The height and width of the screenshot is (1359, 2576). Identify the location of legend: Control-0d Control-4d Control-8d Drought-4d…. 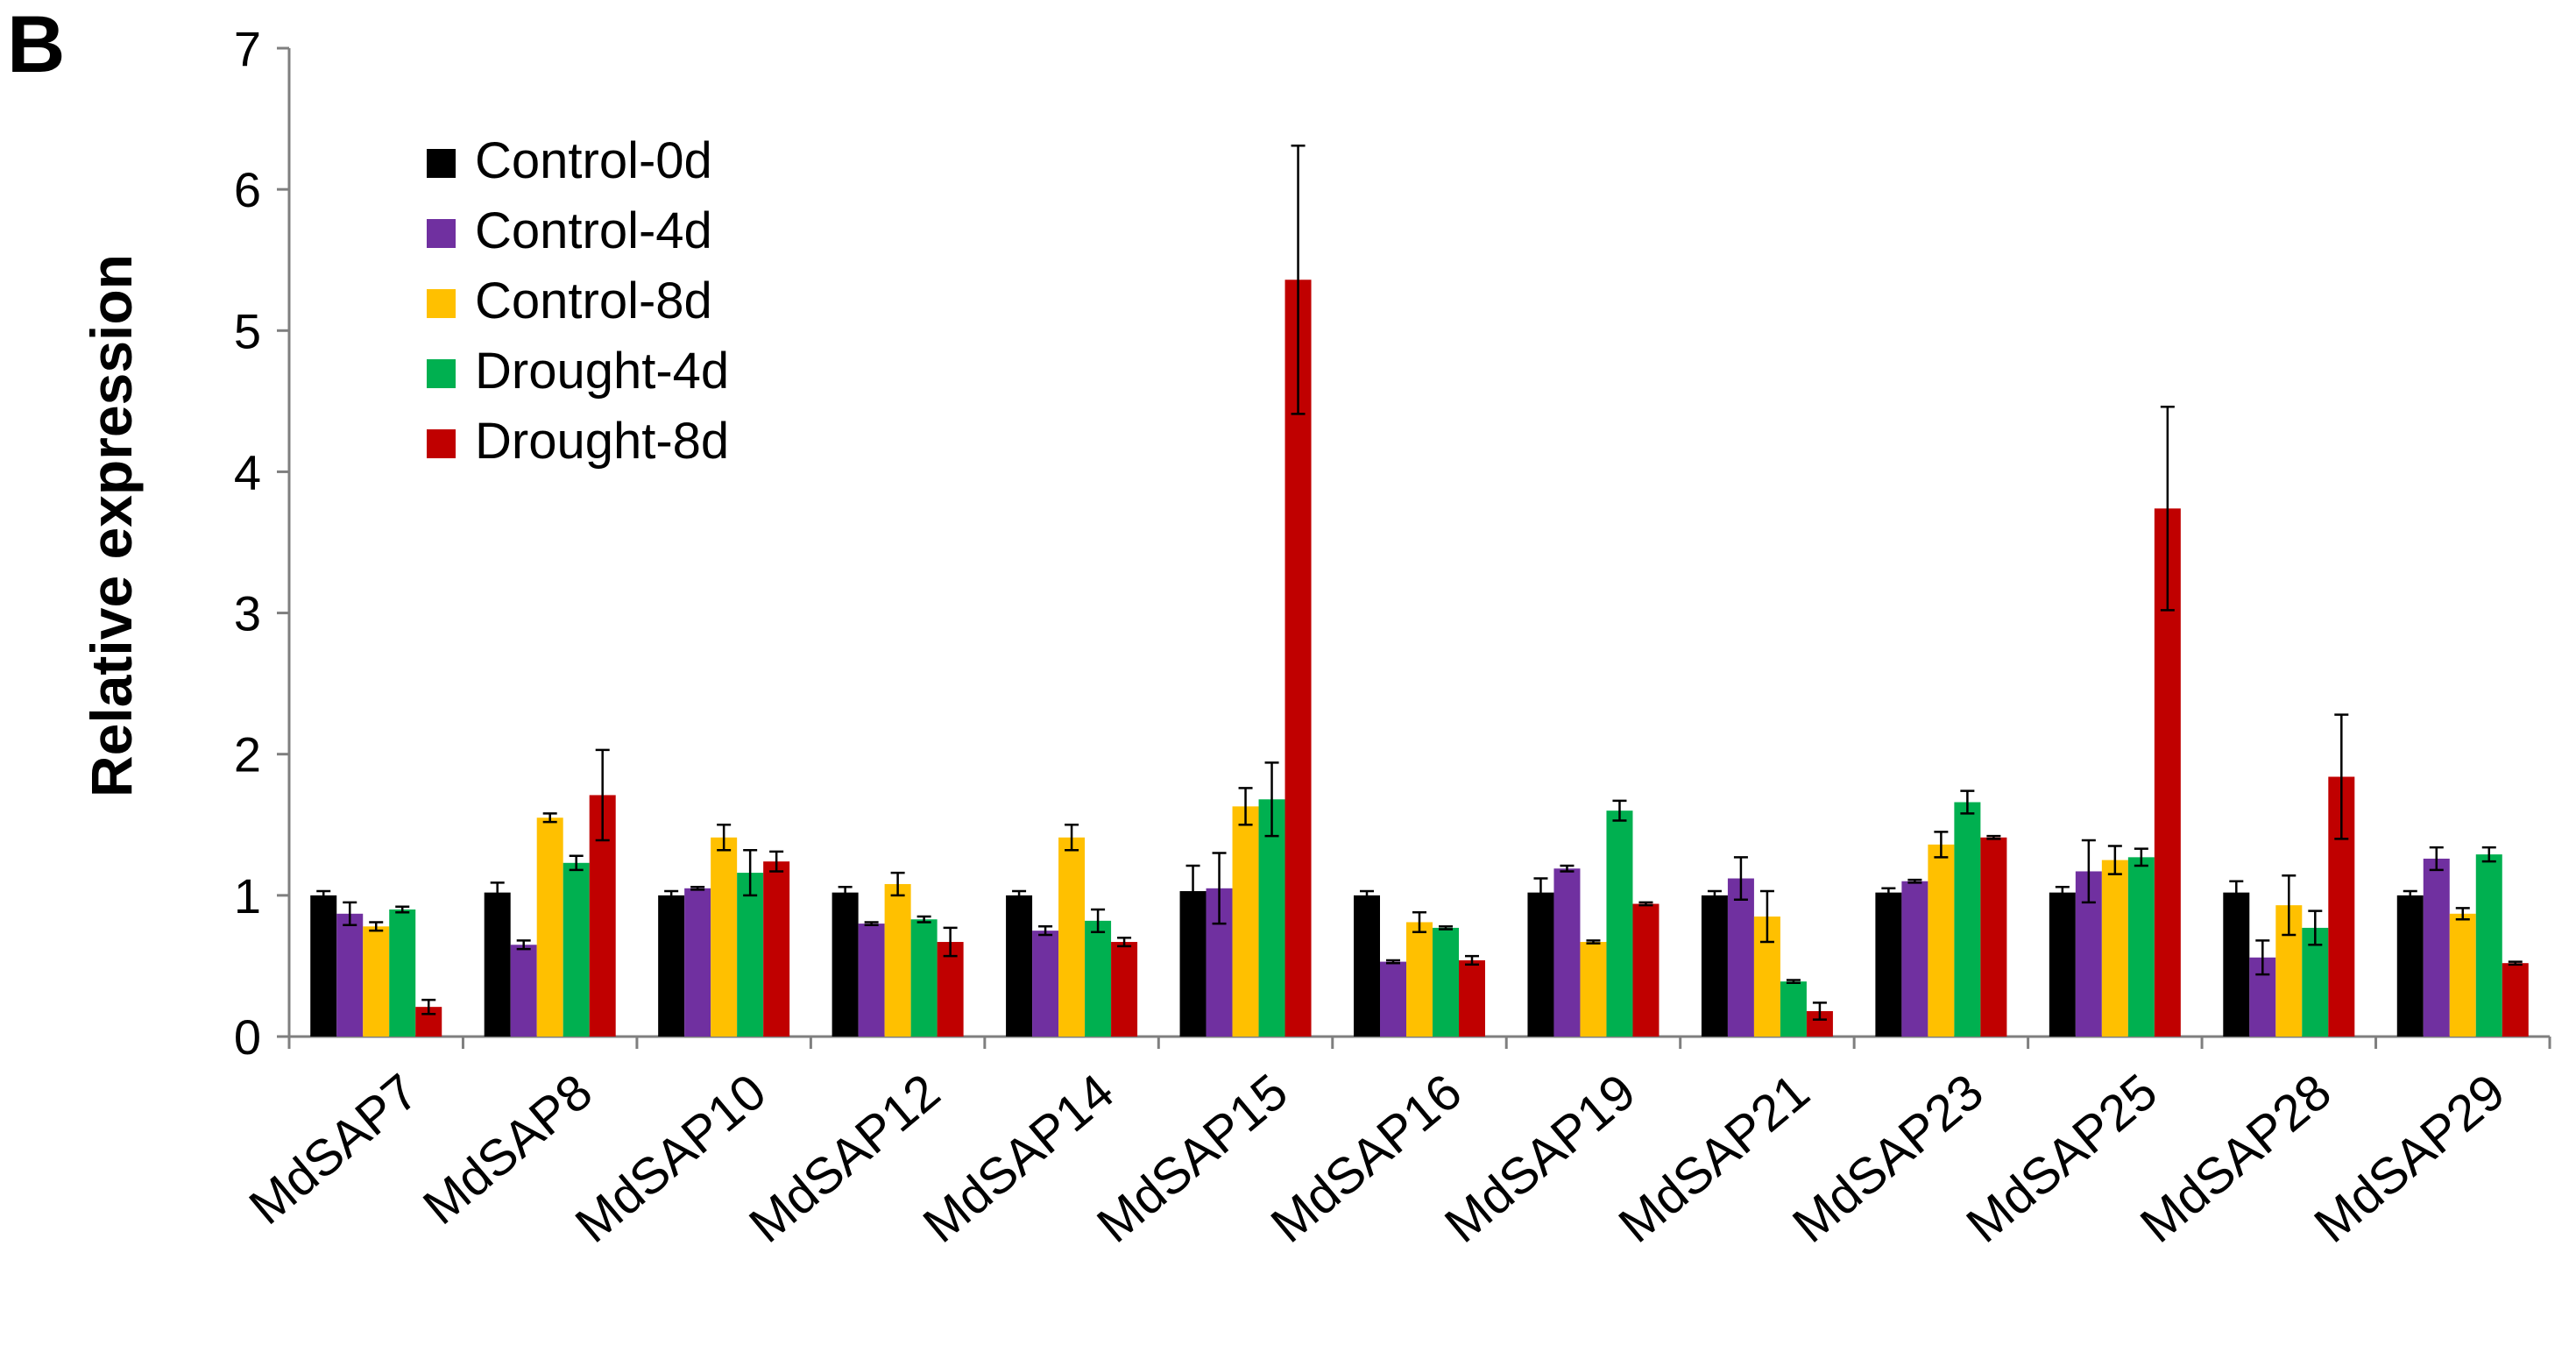
(578, 301).